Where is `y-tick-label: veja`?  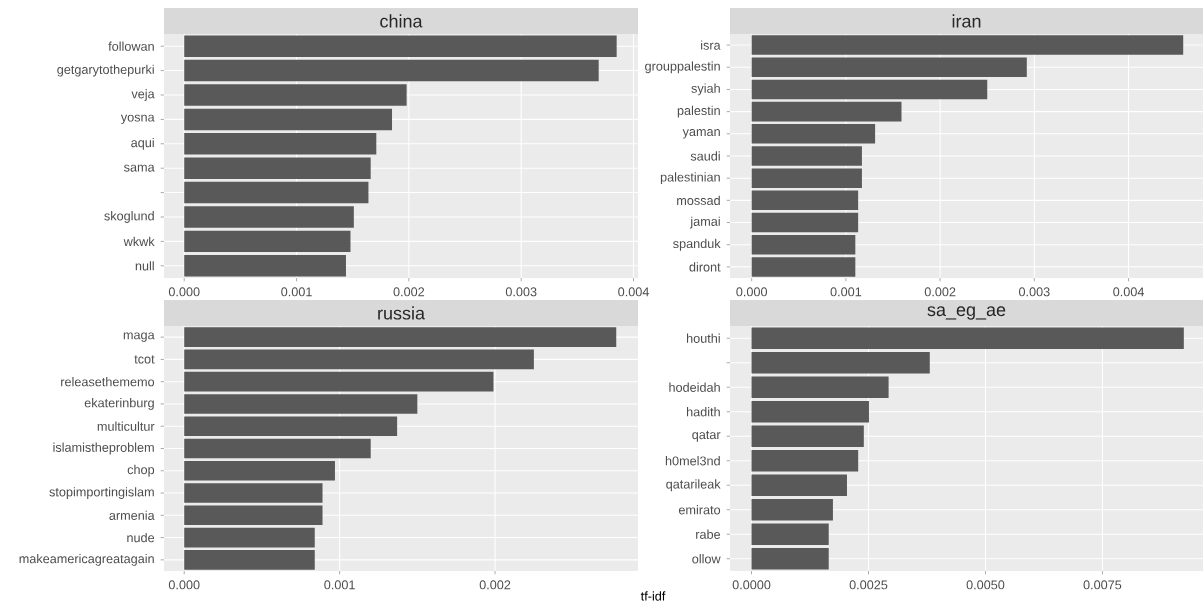
y-tick-label: veja is located at coordinates (143, 95).